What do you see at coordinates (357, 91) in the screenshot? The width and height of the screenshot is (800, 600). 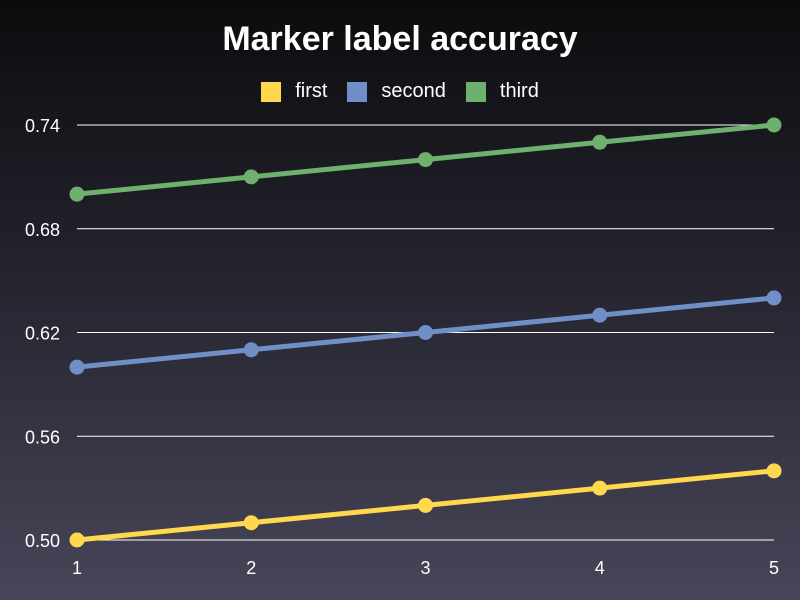 I see `legend-swatch-second` at bounding box center [357, 91].